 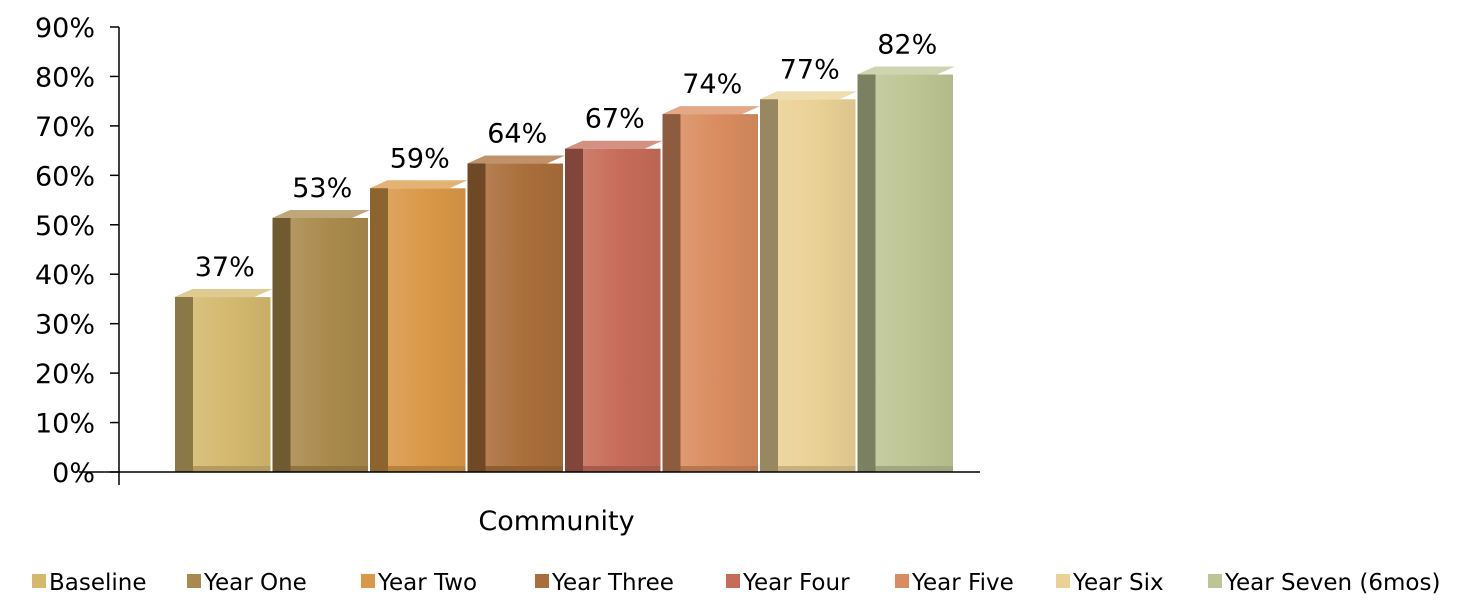 I want to click on legend-label: Year Five, so click(x=962, y=583).